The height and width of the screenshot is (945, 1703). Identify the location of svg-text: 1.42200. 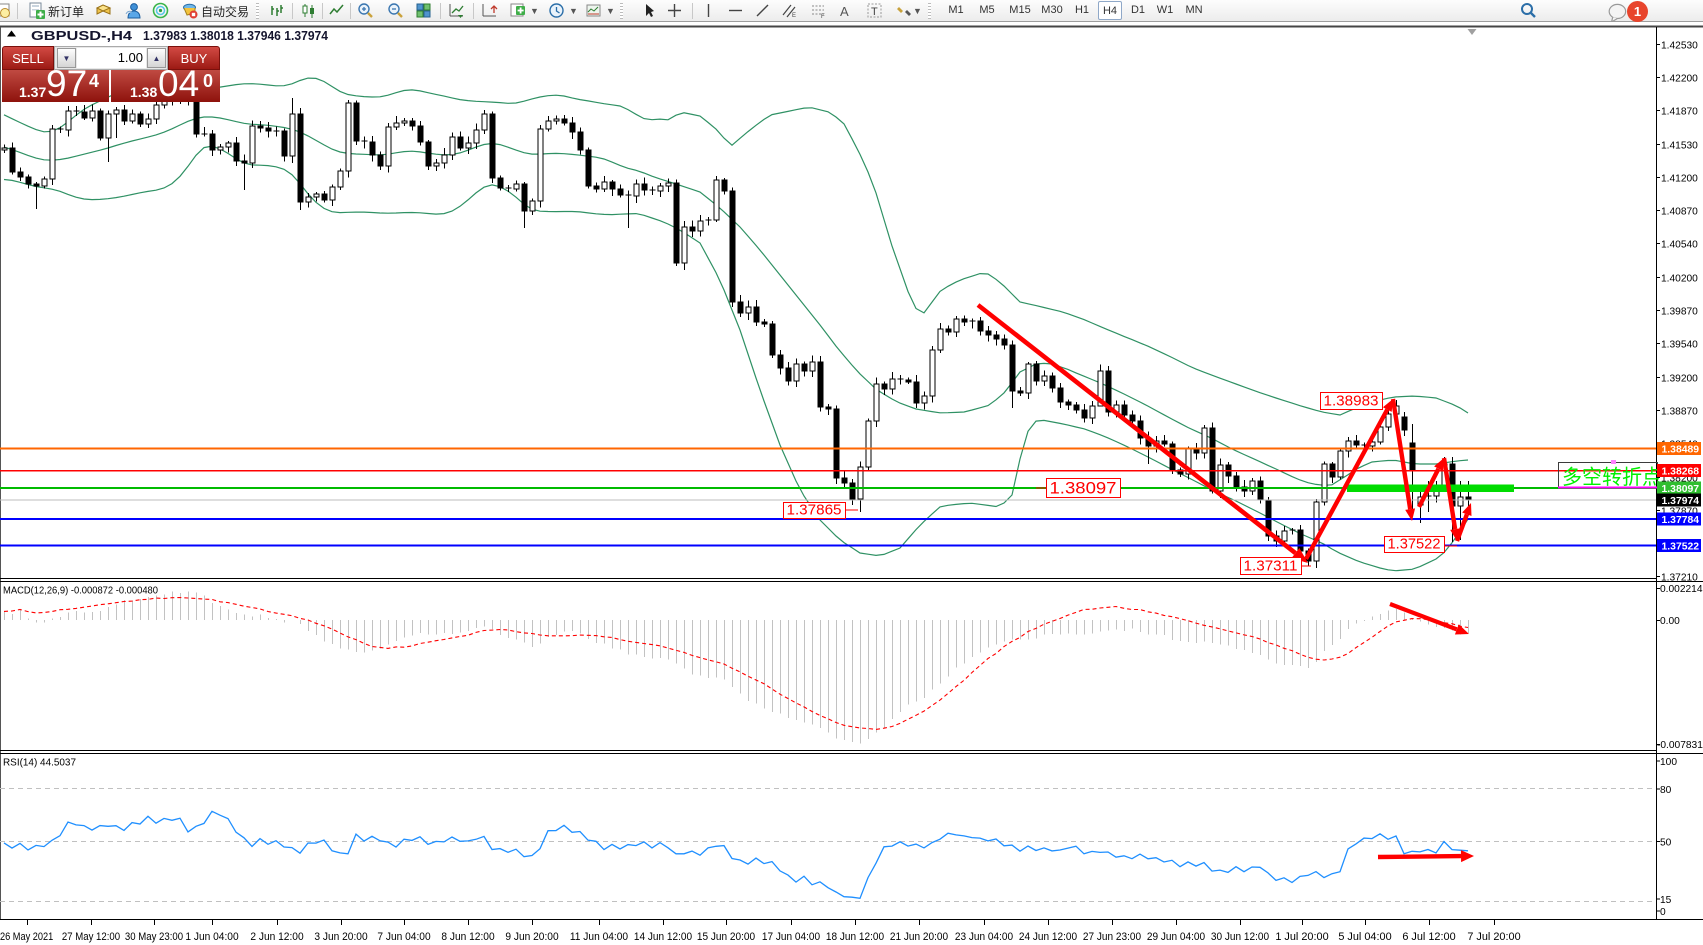
(1679, 78).